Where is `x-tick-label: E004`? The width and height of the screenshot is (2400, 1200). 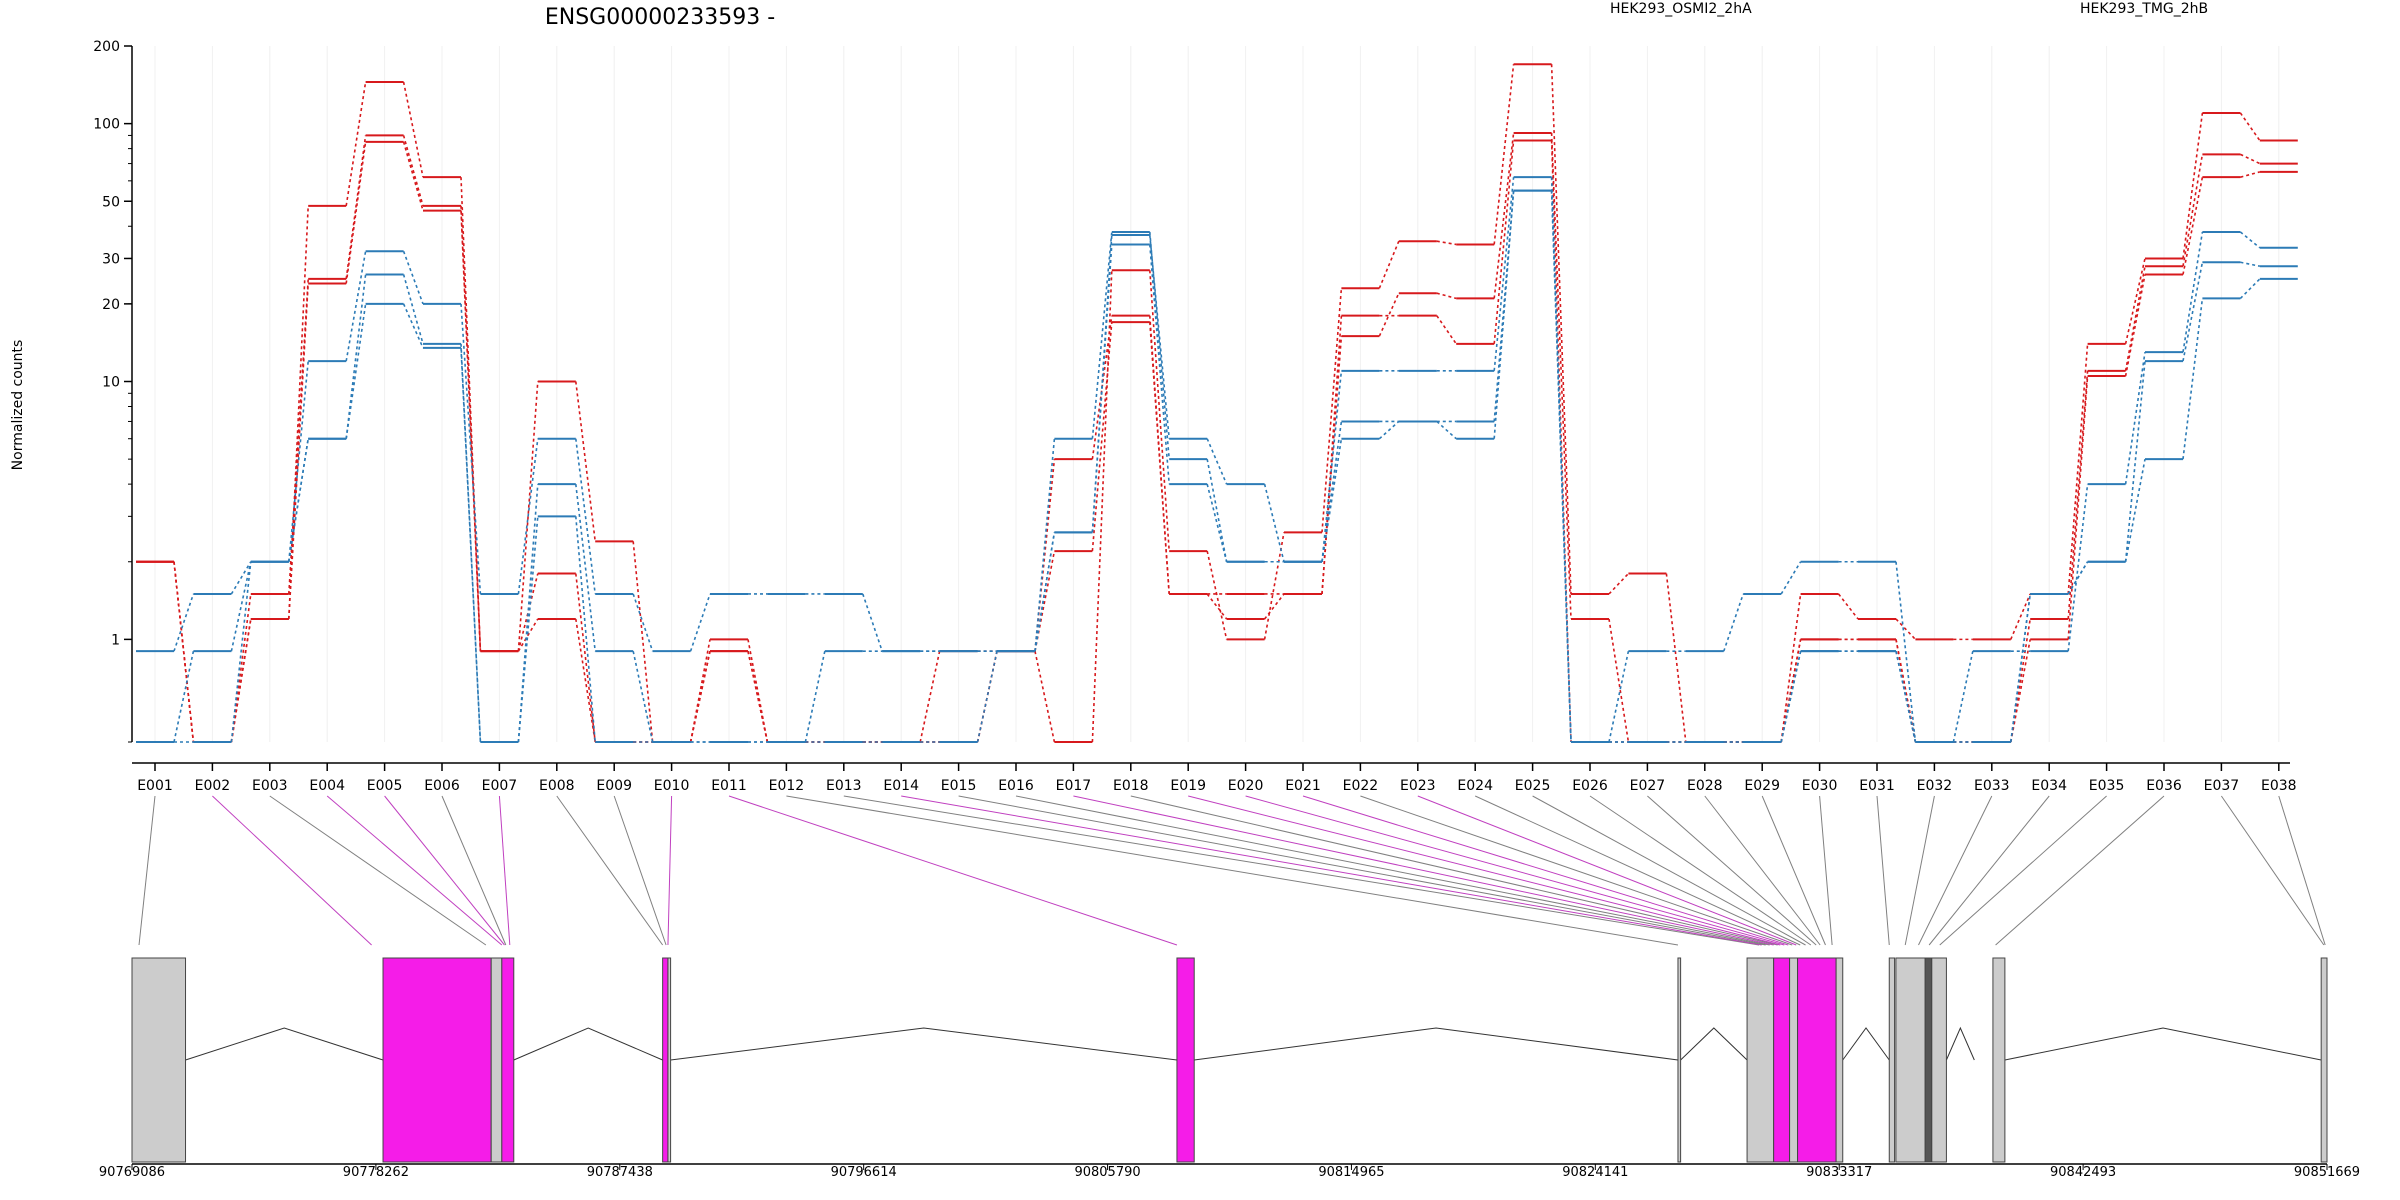 x-tick-label: E004 is located at coordinates (327, 786).